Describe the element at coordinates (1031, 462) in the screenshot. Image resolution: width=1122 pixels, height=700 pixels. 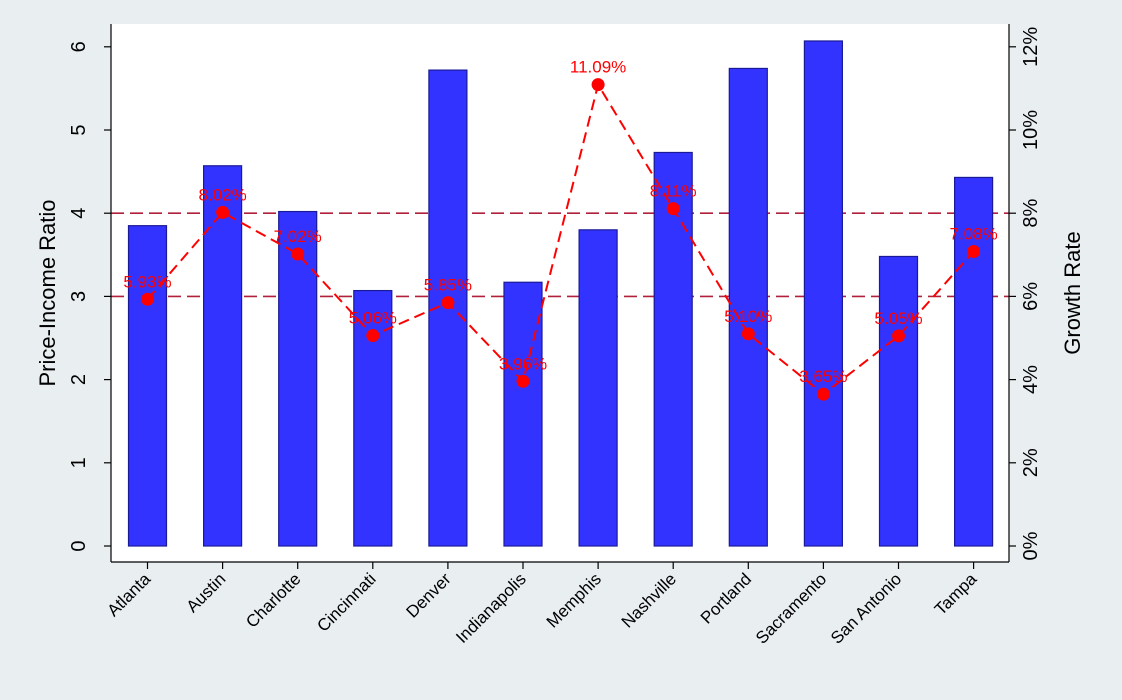
I see `y-right-tick-label-1: 2%` at that location.